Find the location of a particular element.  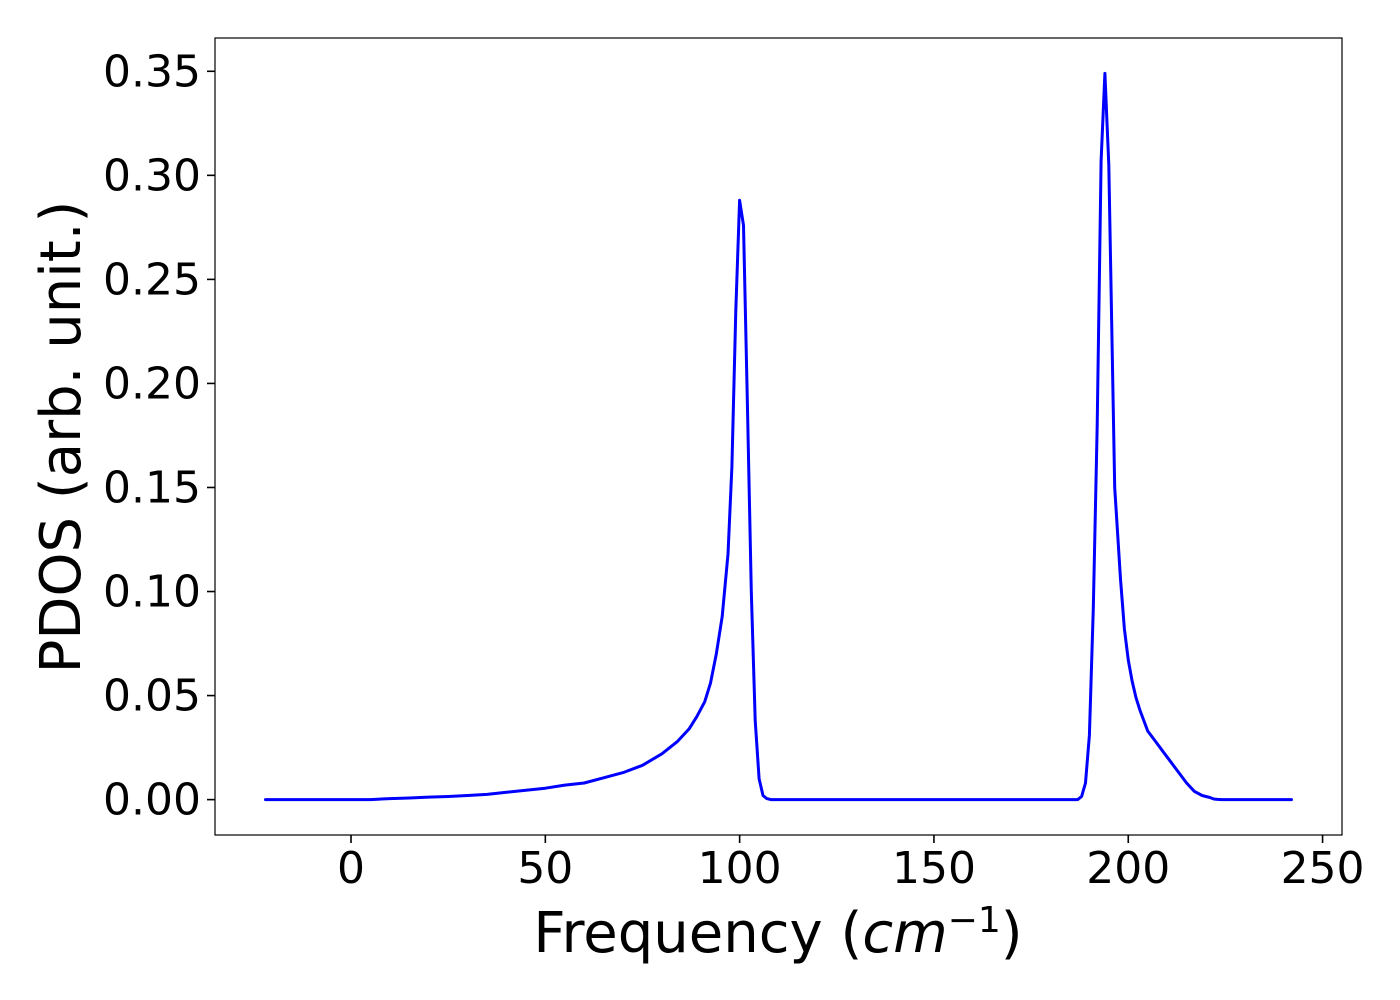

x-axis-title-text: Frequency ( is located at coordinates (697, 933).